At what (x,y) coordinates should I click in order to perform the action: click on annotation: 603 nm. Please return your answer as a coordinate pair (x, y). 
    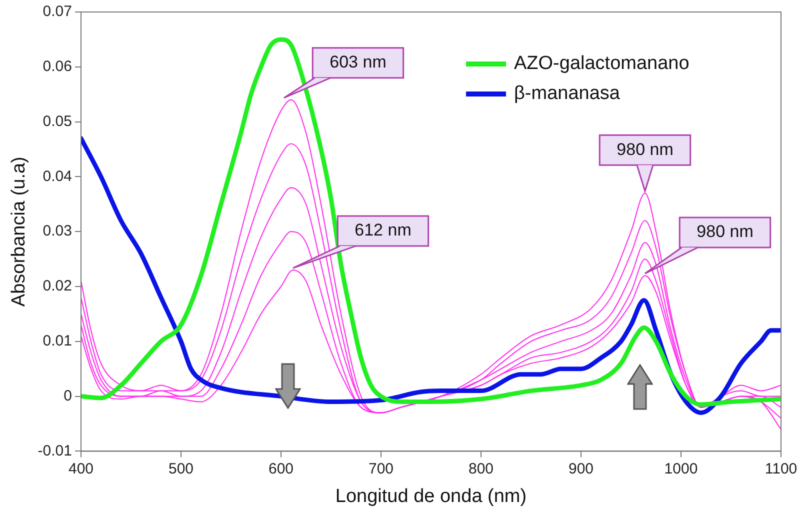
    Looking at the image, I should click on (358, 62).